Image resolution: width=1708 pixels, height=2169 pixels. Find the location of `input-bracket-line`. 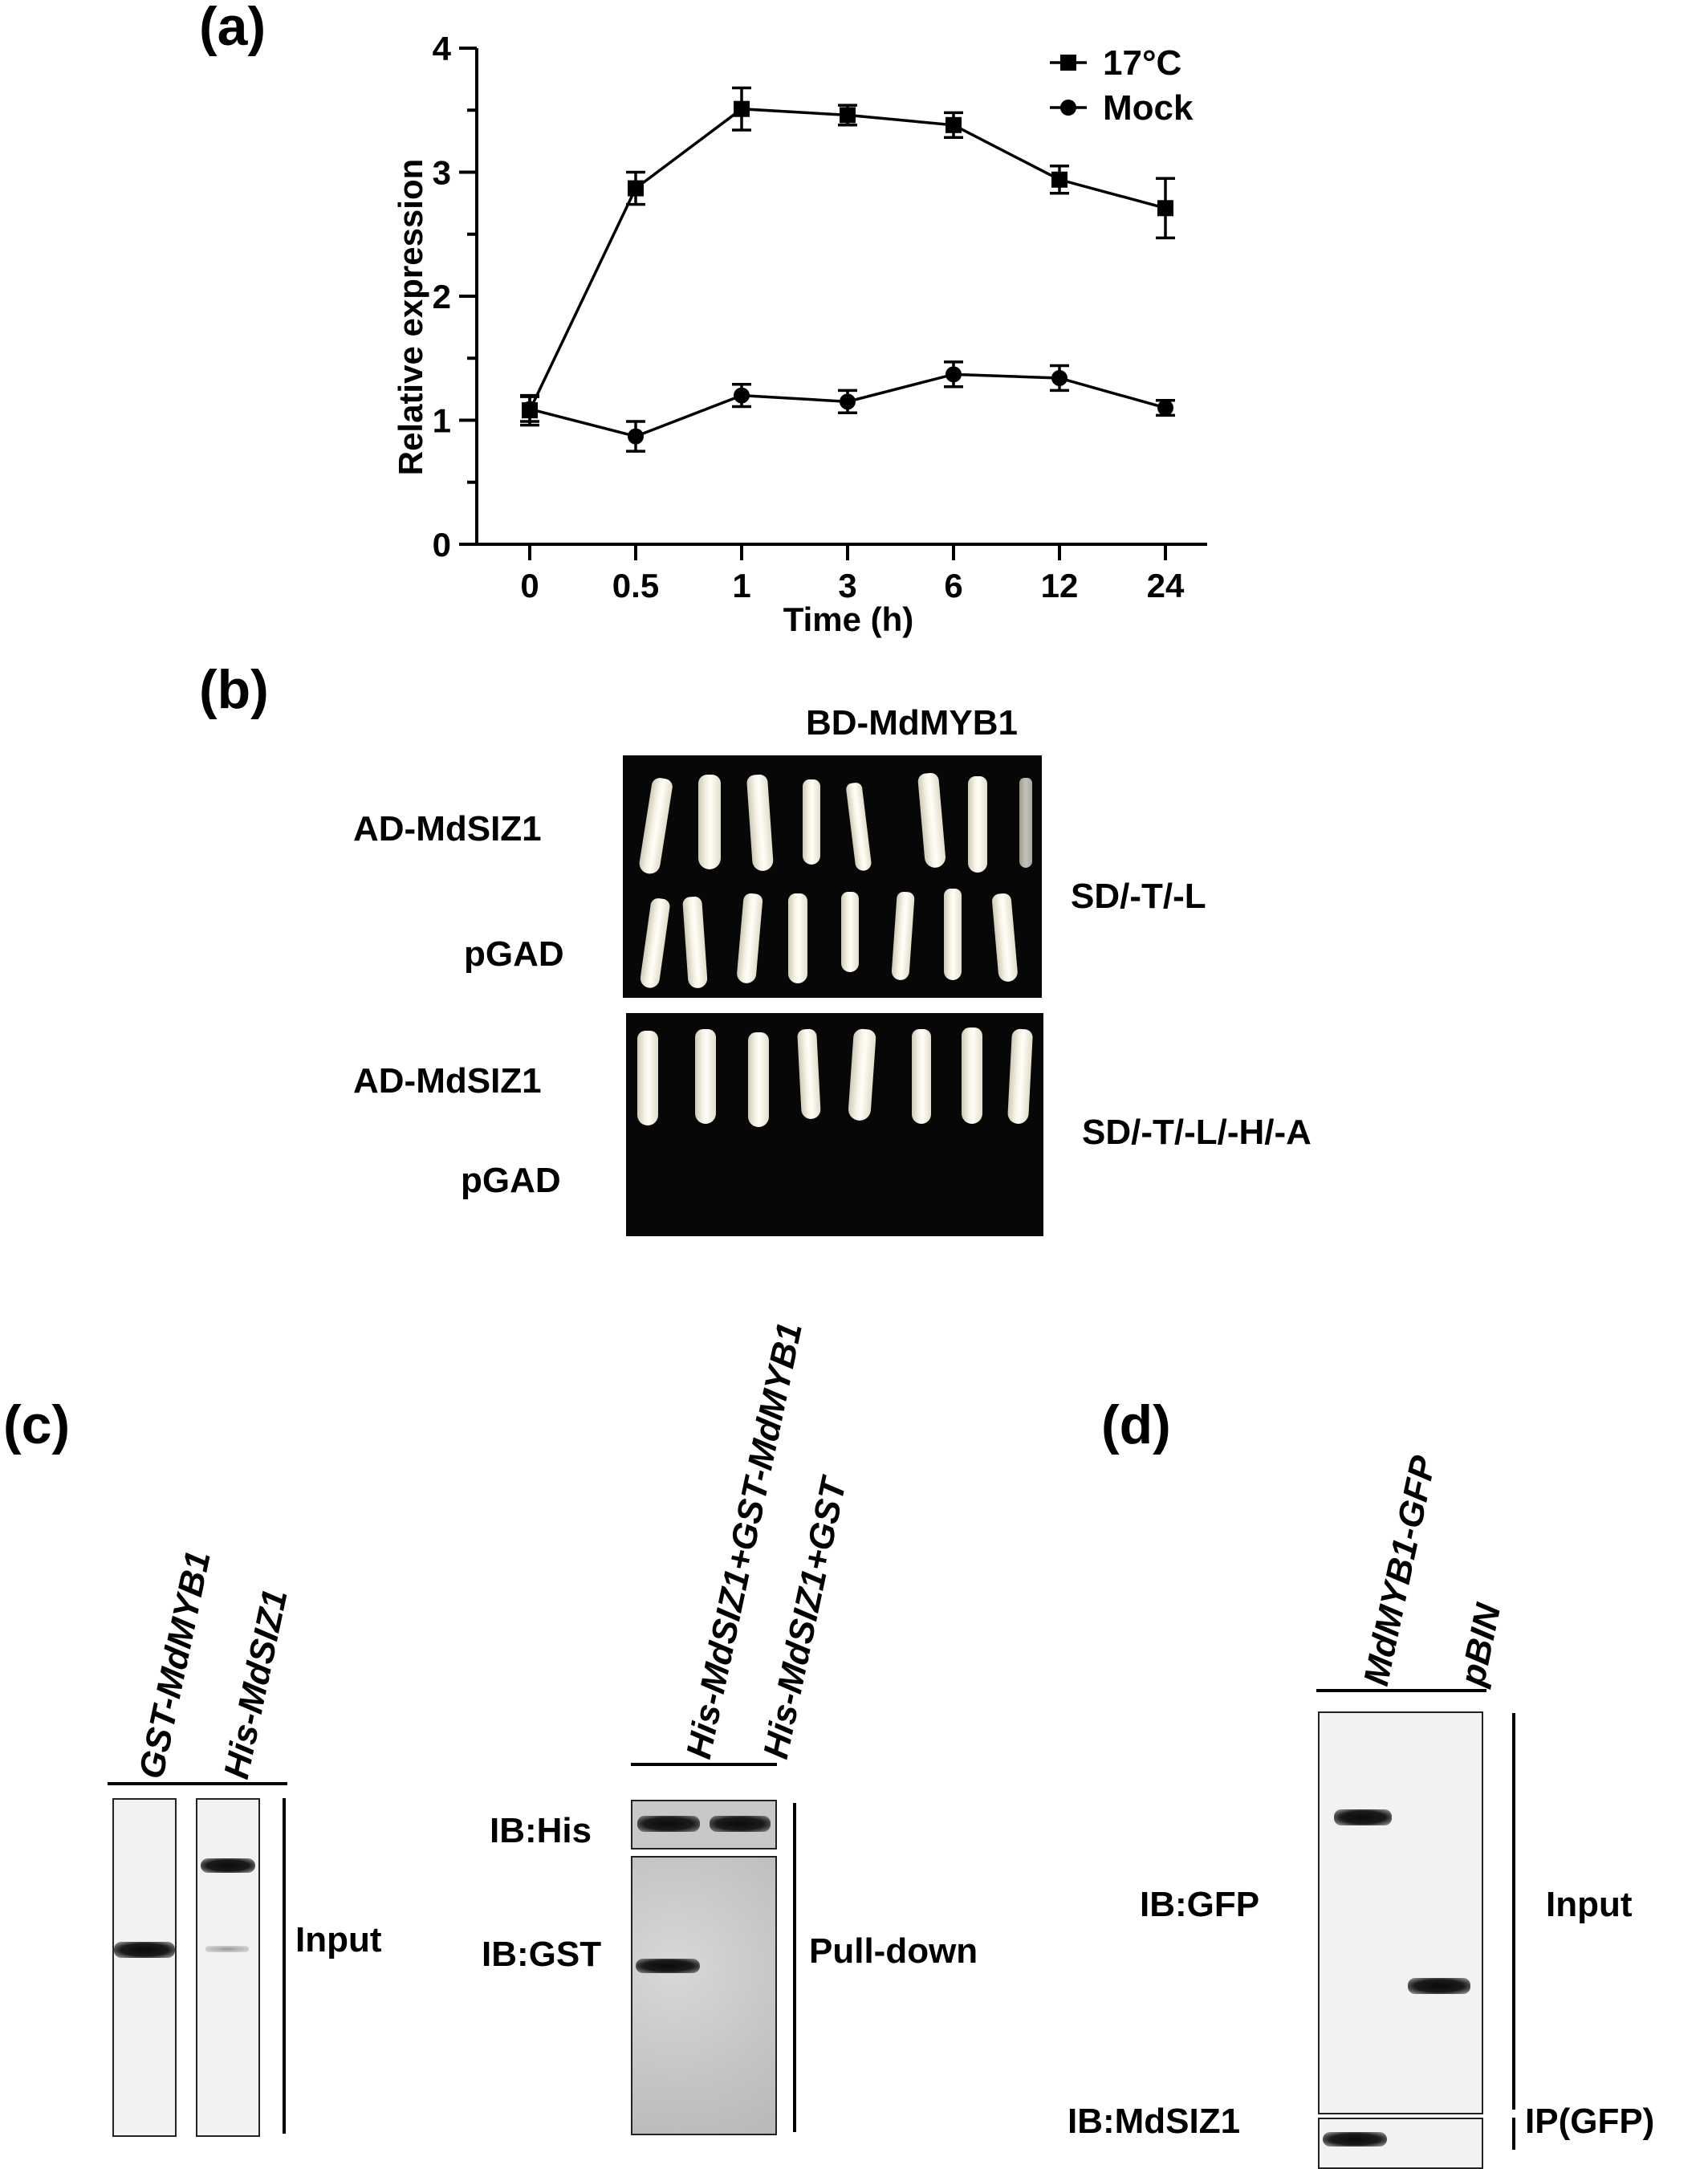

input-bracket-line is located at coordinates (285, 1966).